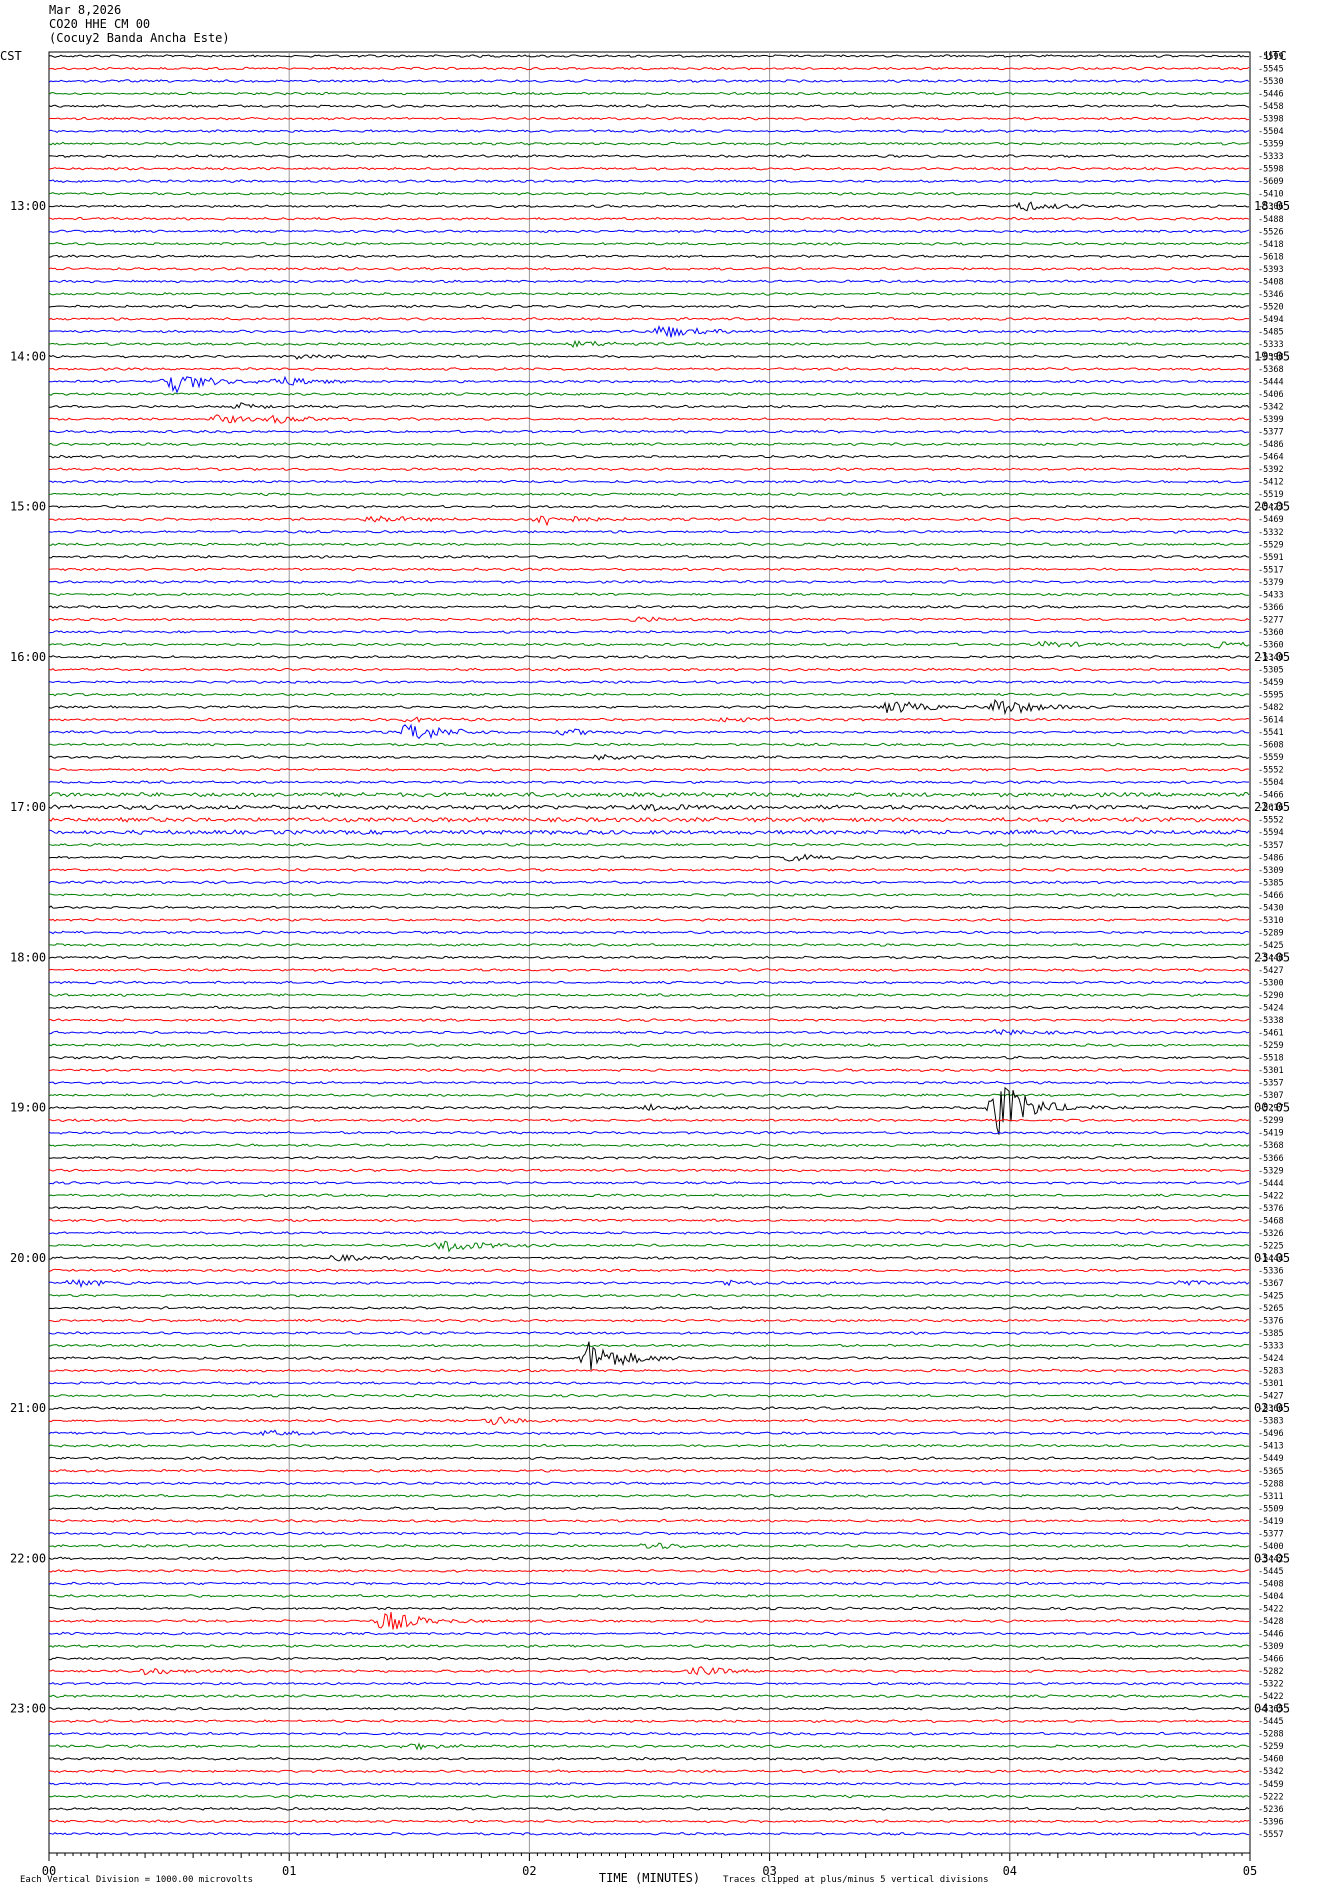  What do you see at coordinates (1271, 1322) in the screenshot?
I see `trace-offset-label: -5376` at bounding box center [1271, 1322].